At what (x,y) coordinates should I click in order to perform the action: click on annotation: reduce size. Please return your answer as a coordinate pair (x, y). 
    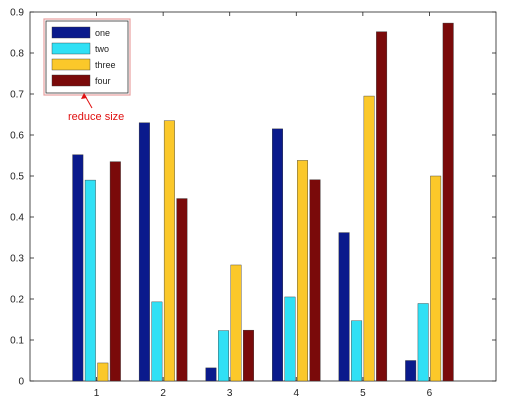
    Looking at the image, I should click on (96, 108).